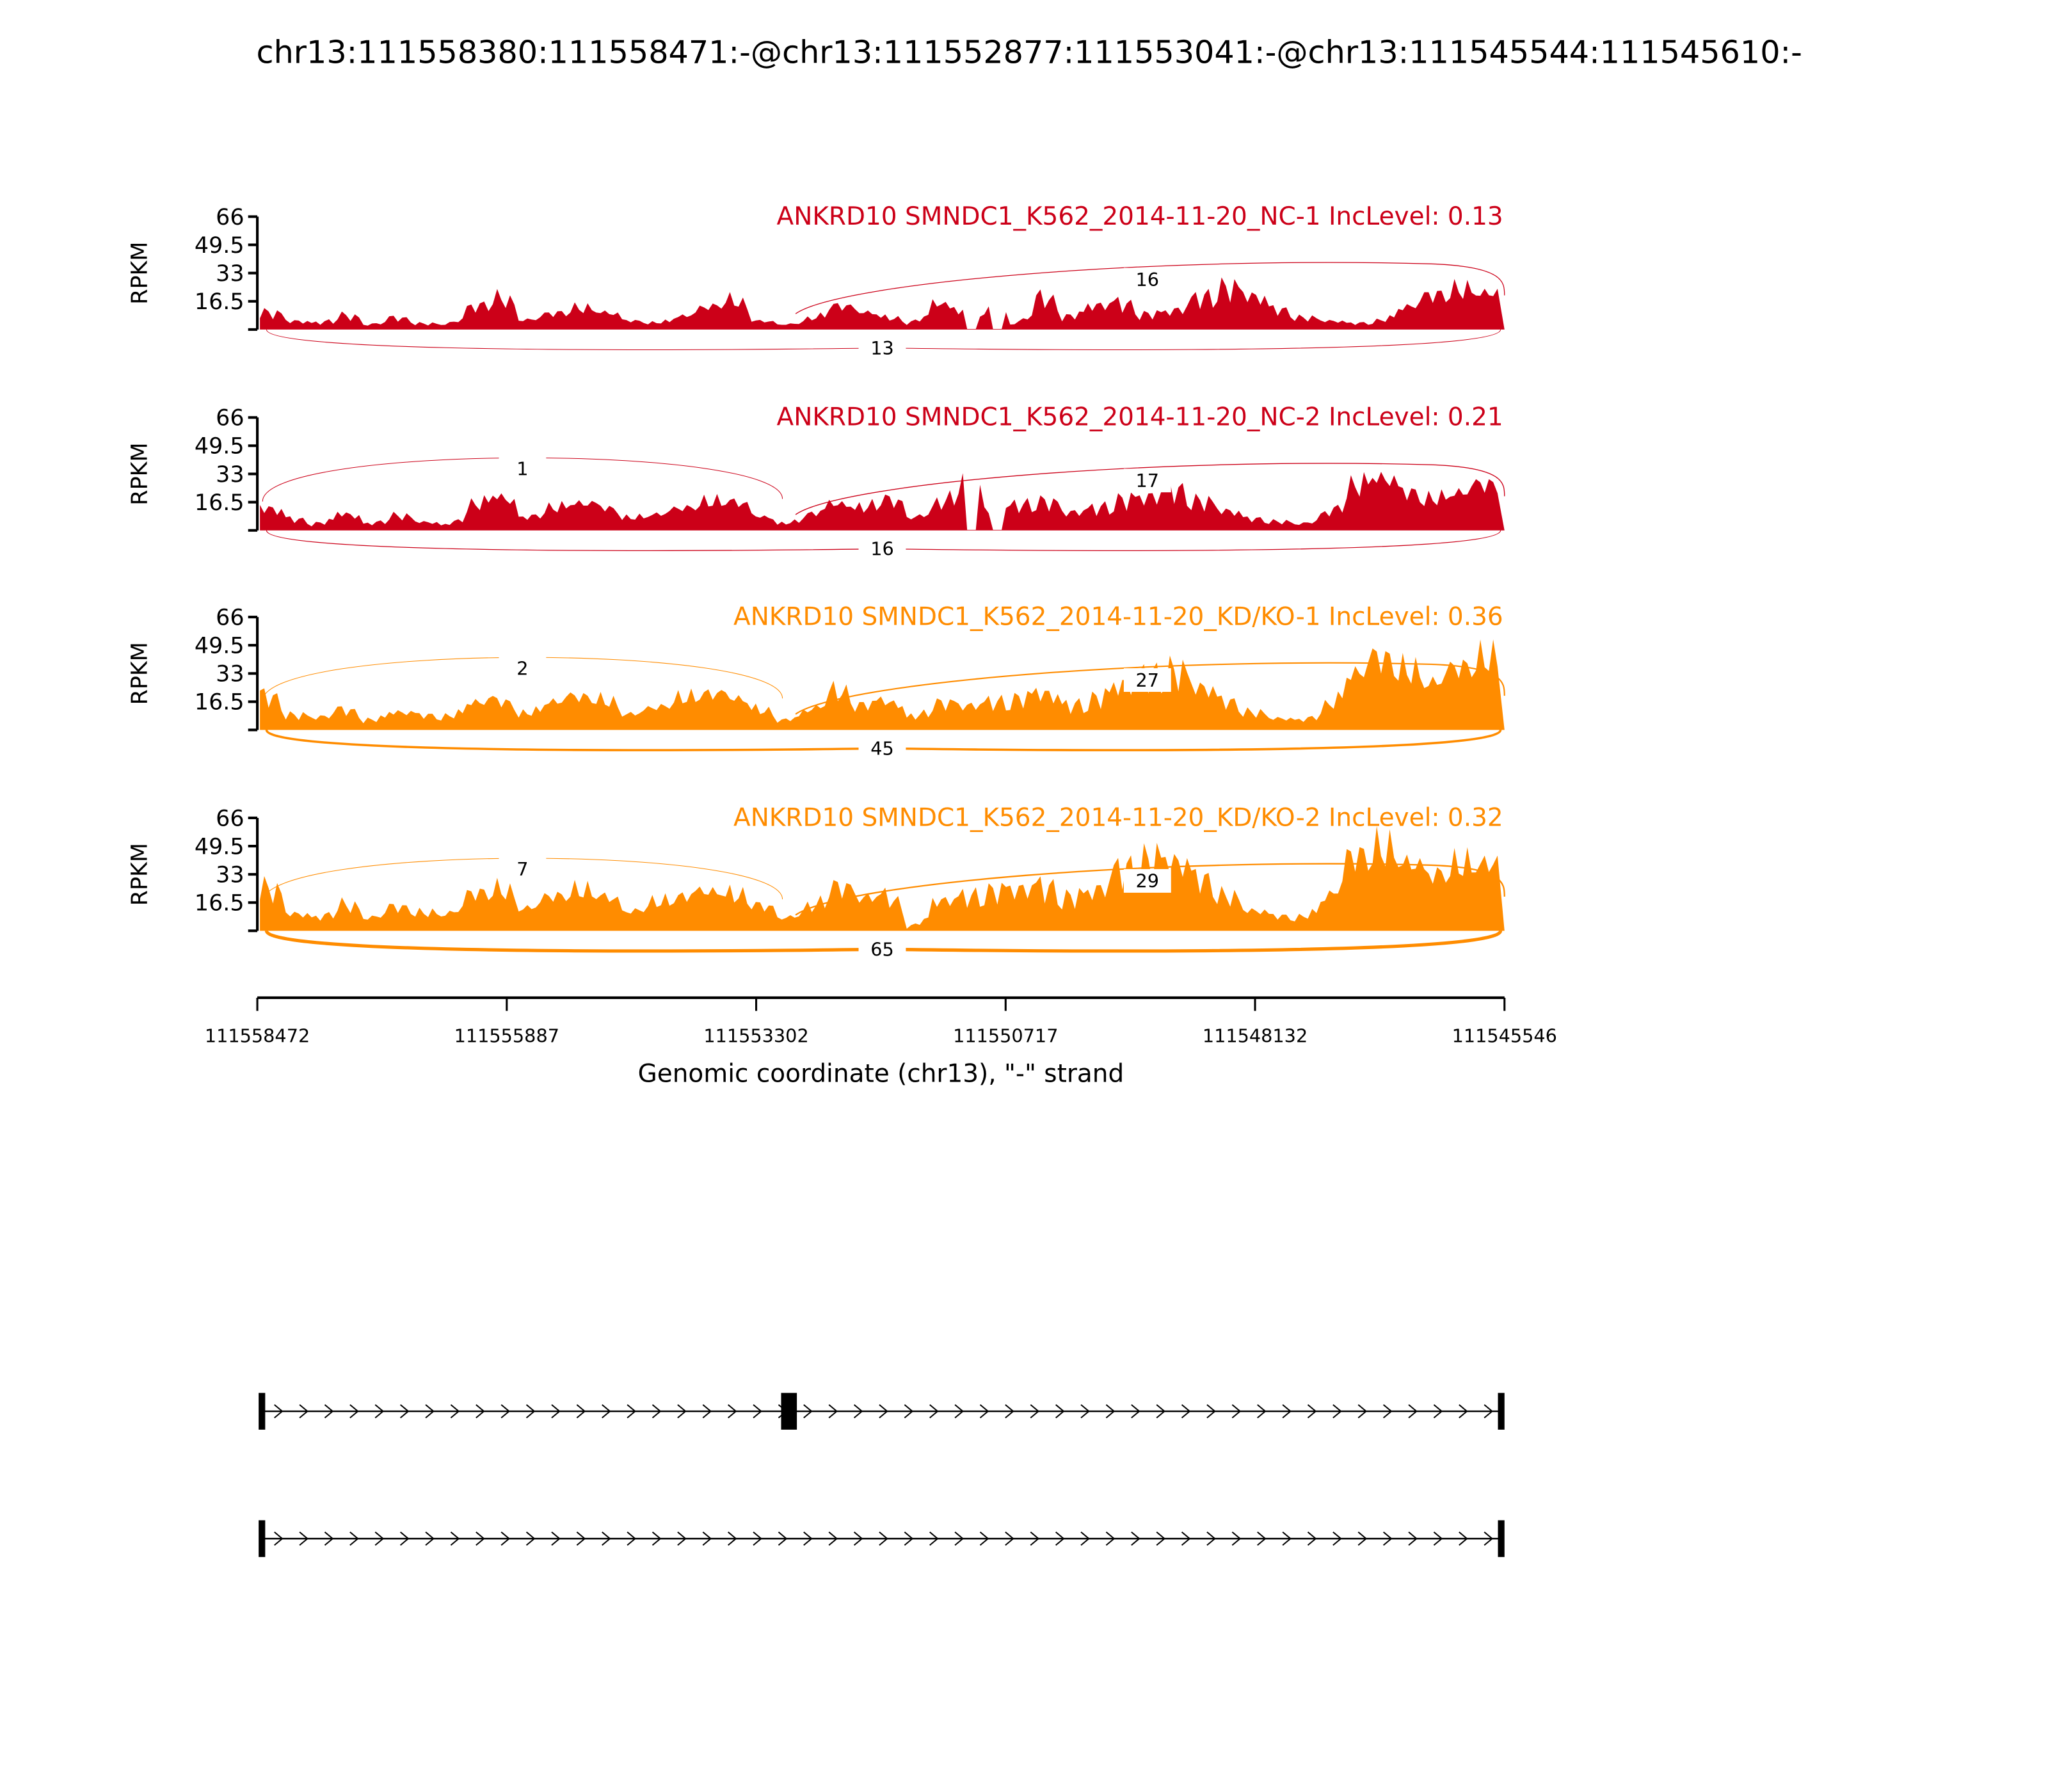 Image resolution: width=2048 pixels, height=1792 pixels. I want to click on junction-count: 45, so click(882, 748).